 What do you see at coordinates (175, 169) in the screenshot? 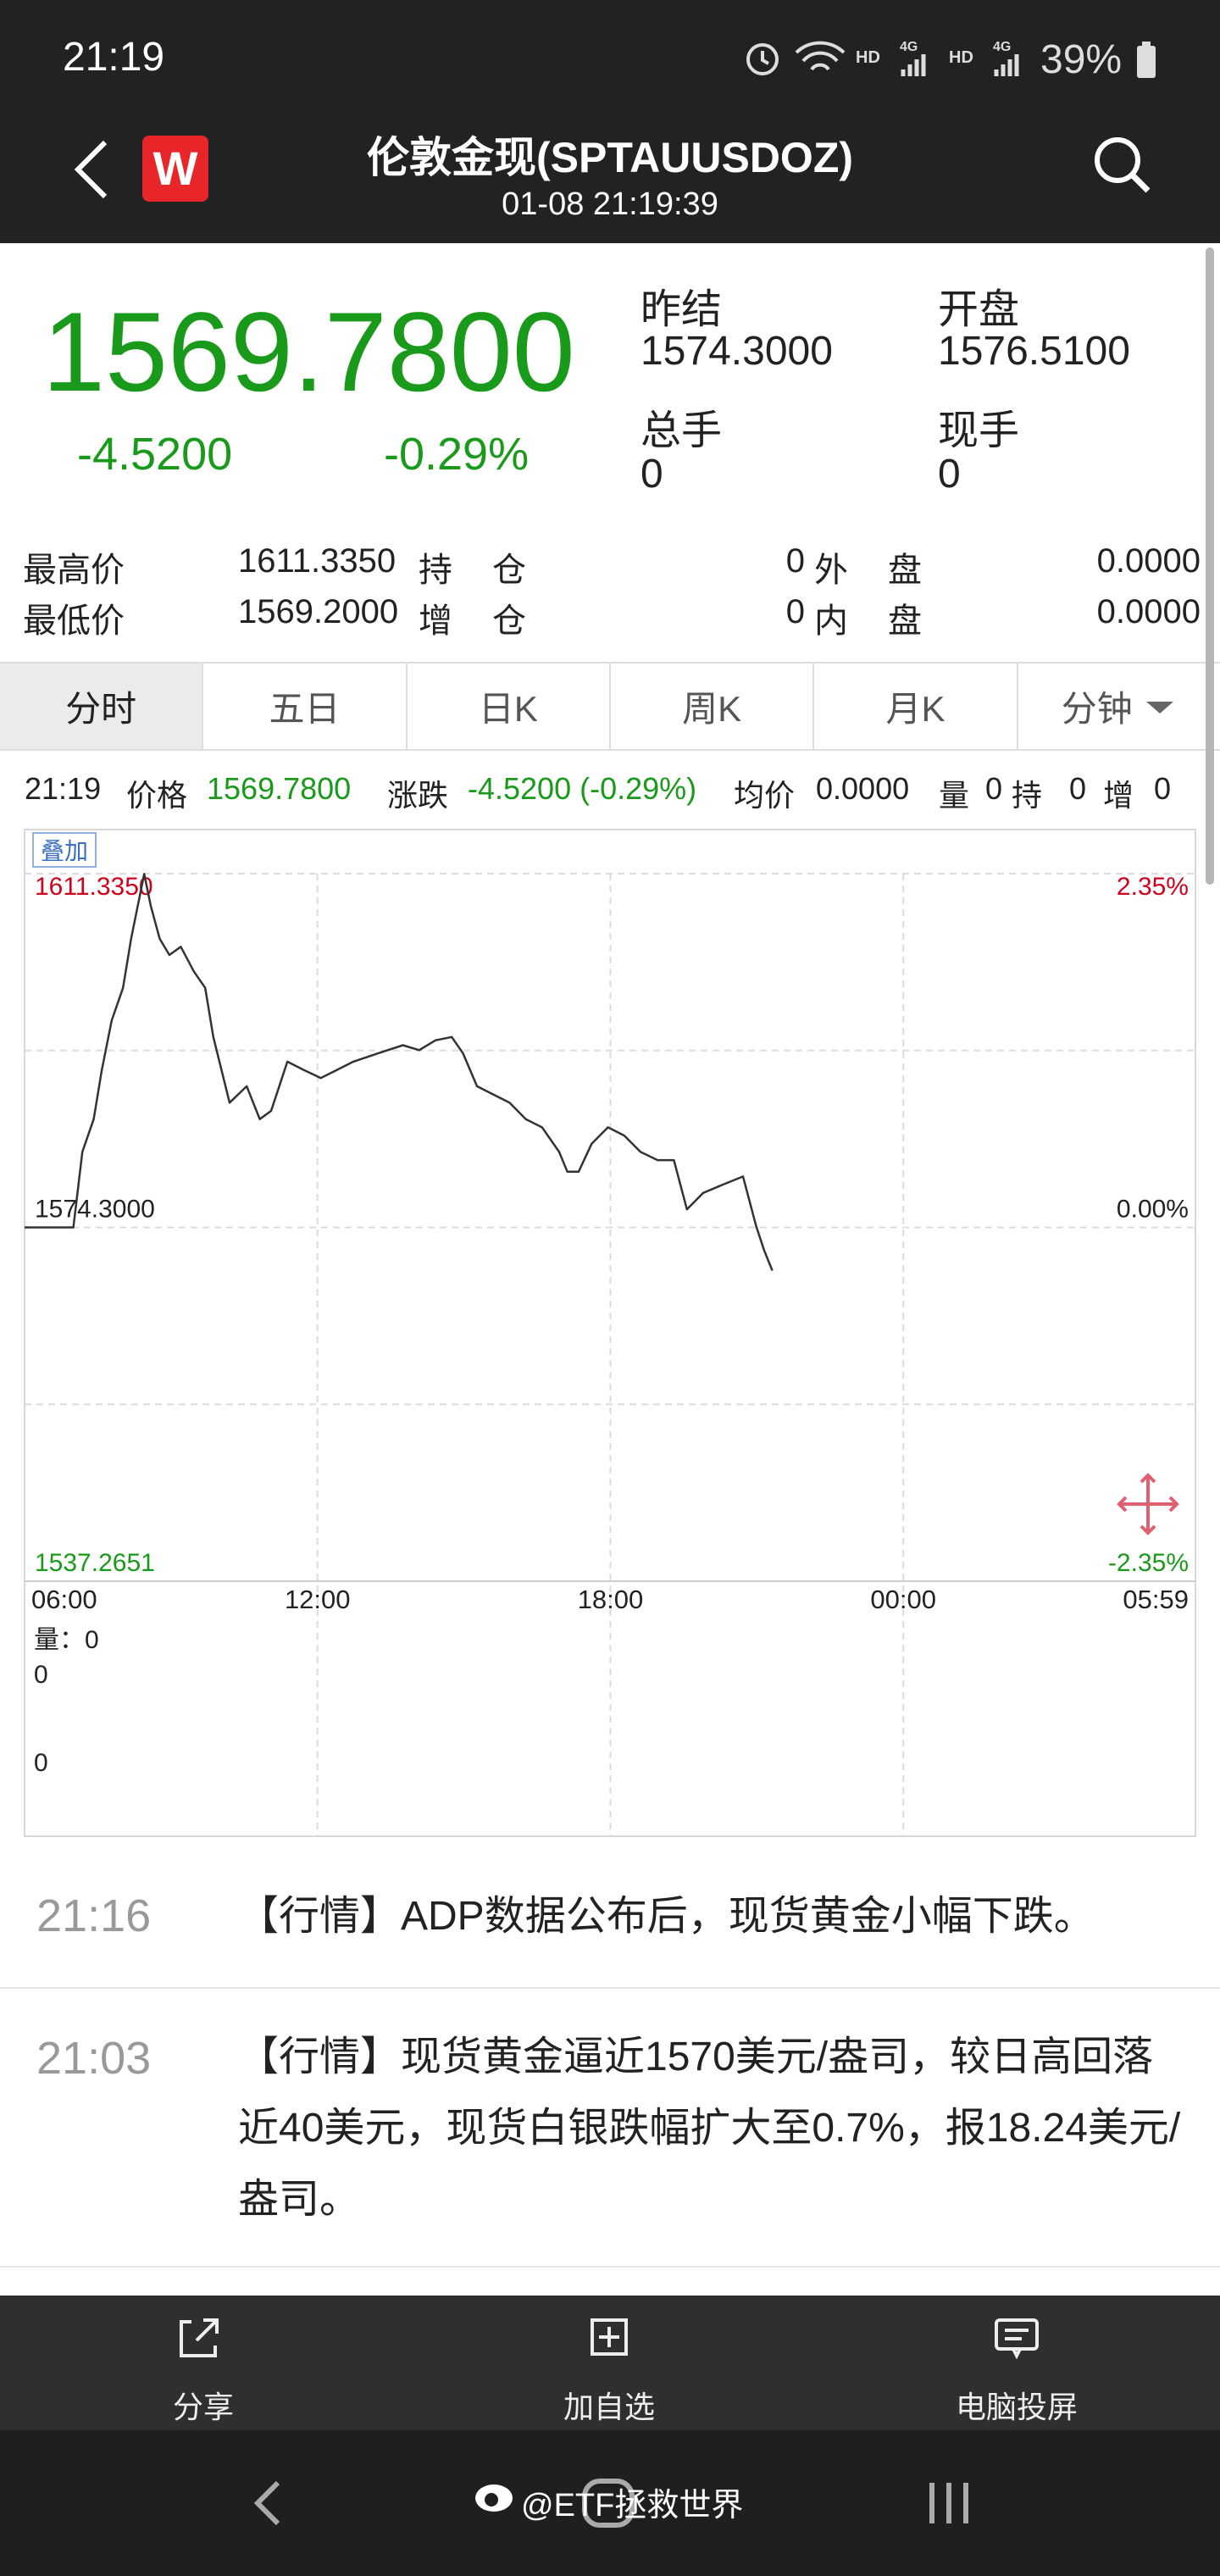
I see `app-logo: W` at bounding box center [175, 169].